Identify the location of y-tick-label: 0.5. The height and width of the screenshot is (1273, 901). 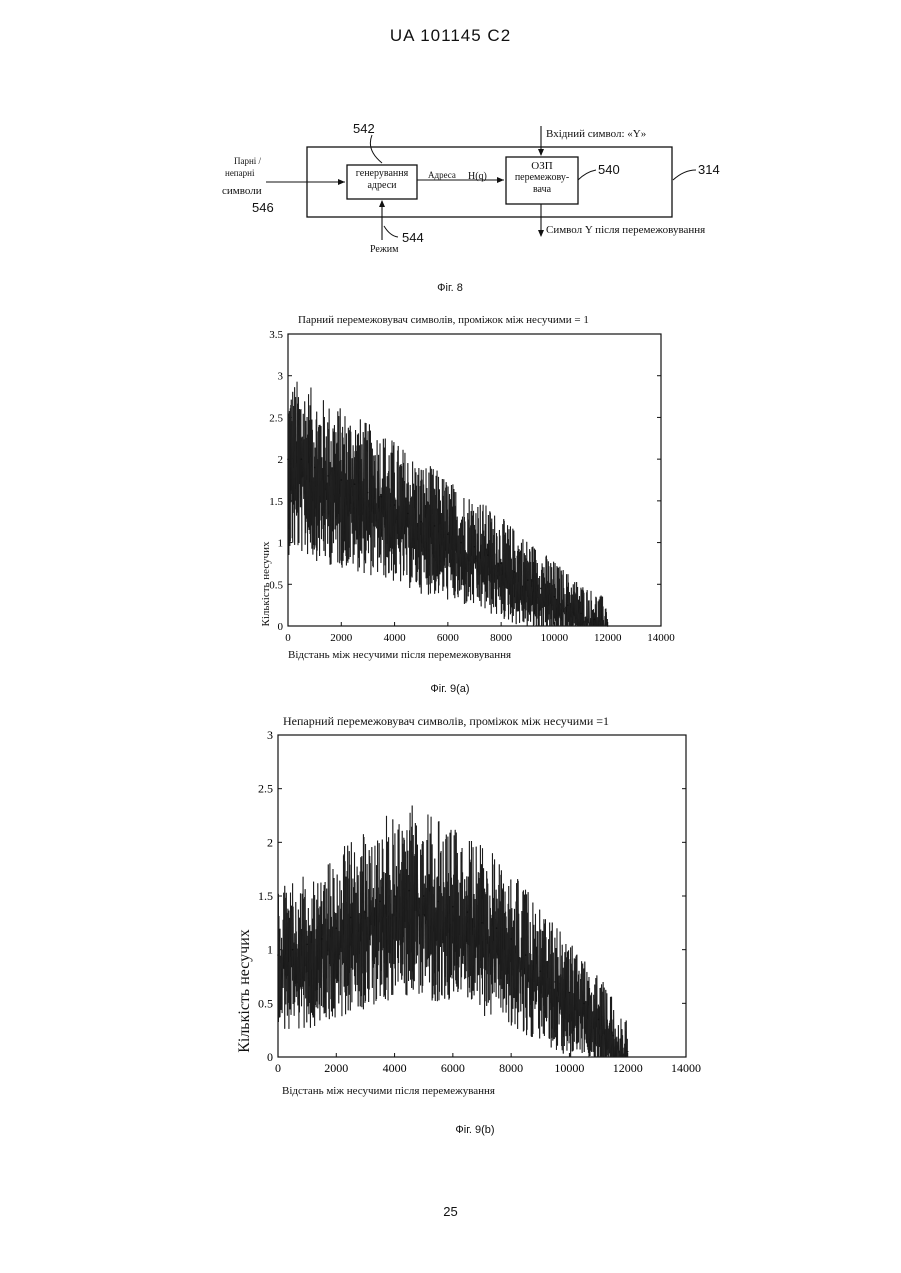
(265, 1003).